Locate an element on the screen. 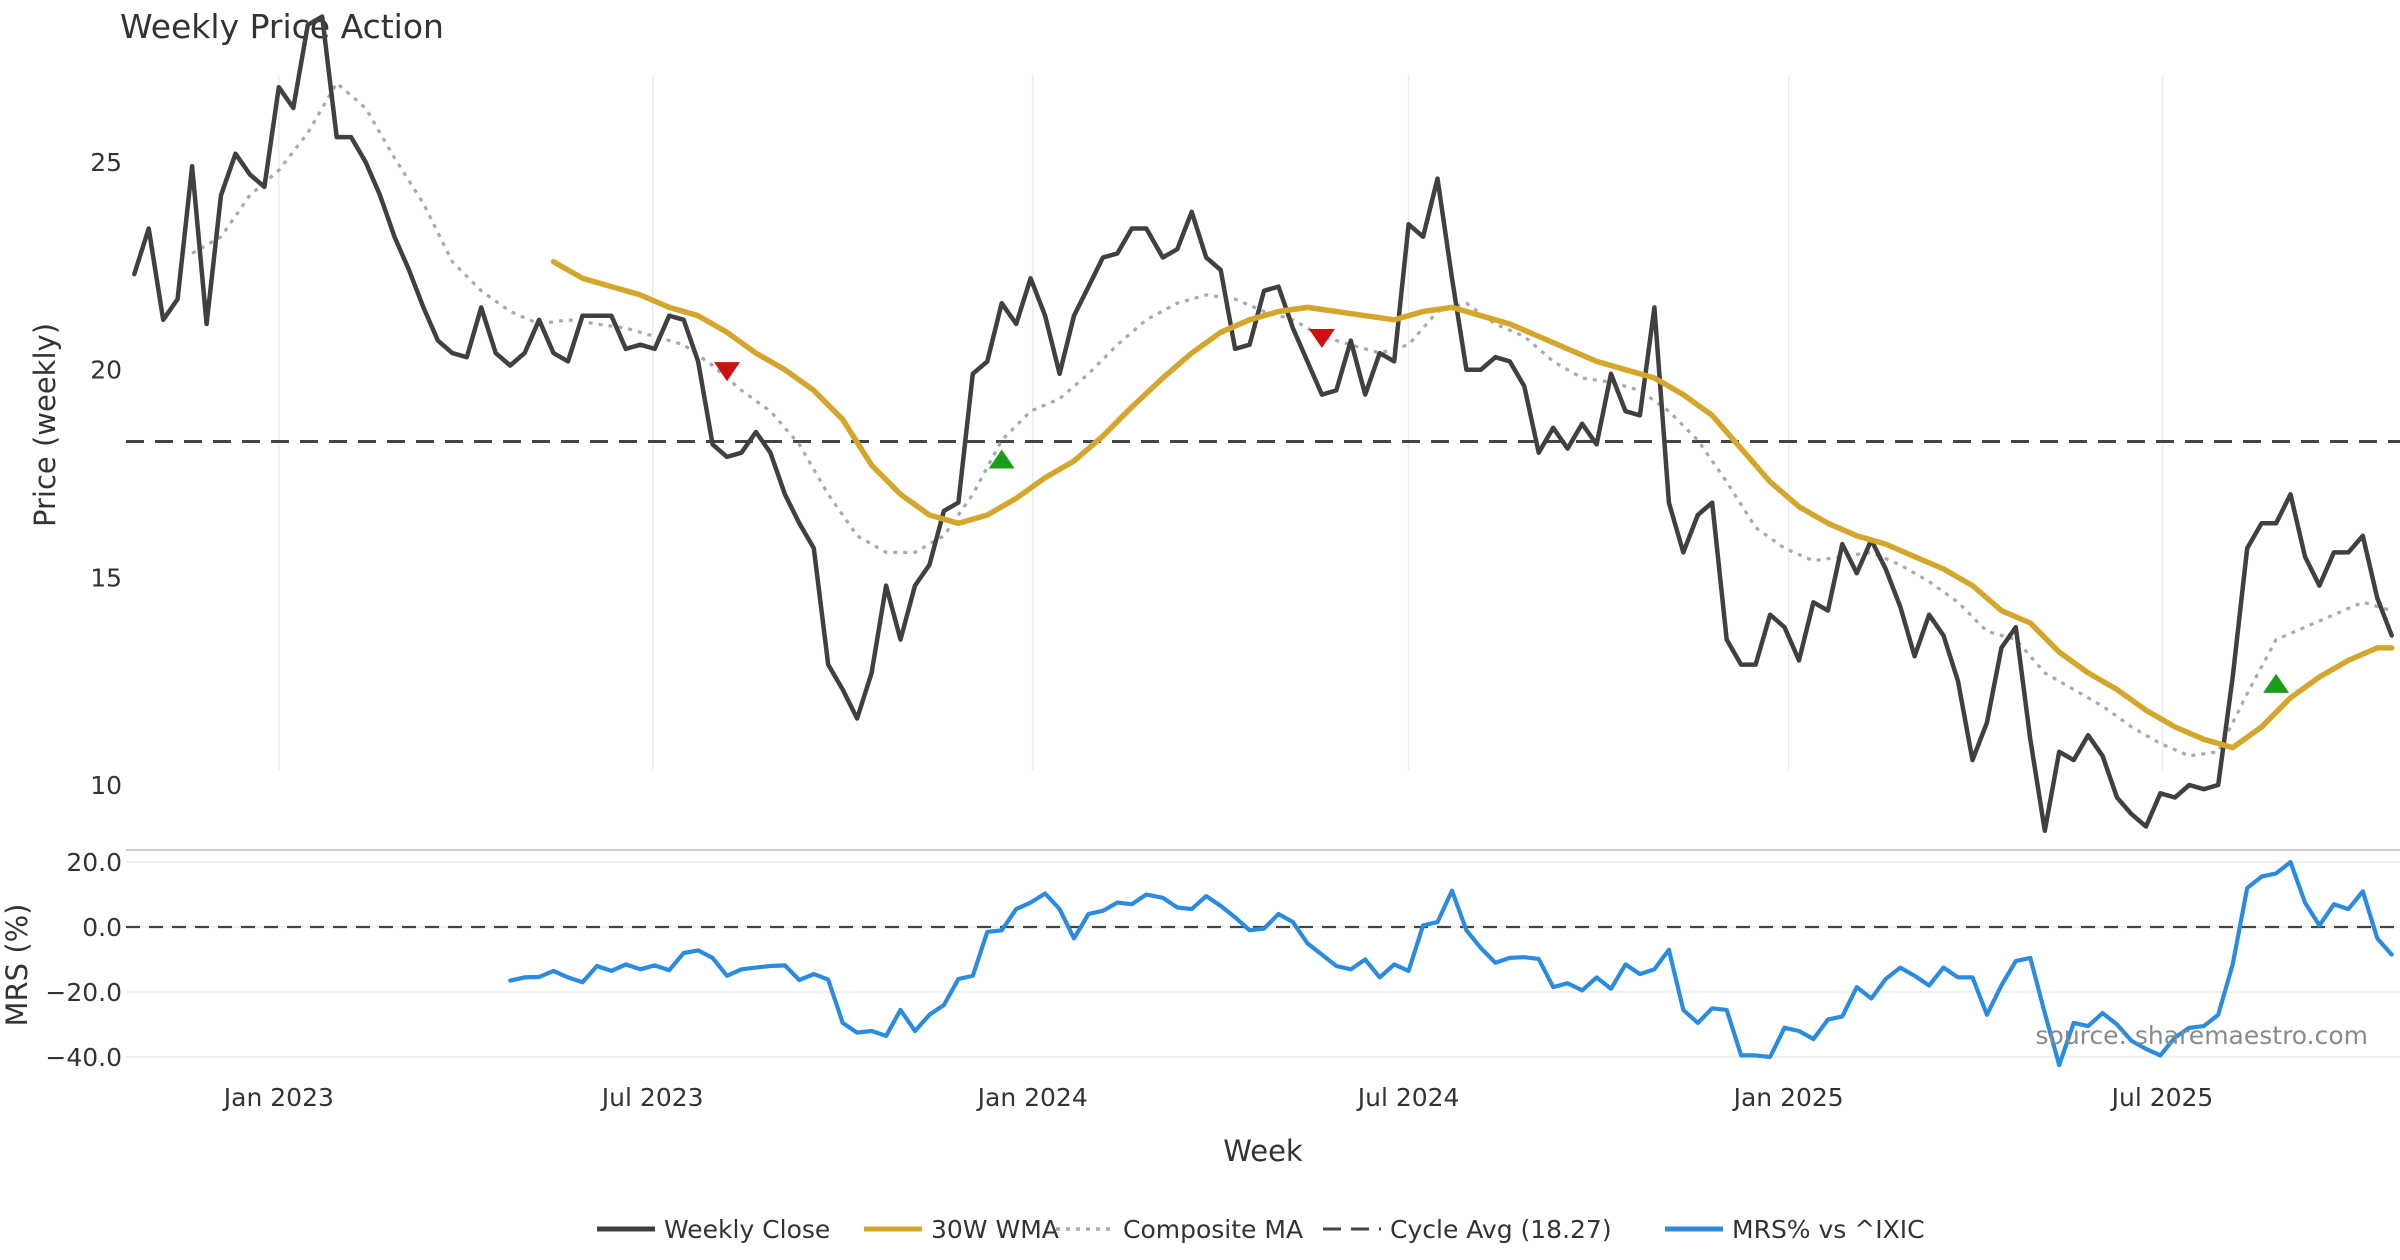 The image size is (2400, 1260). legend-item-composite-ma: Composite MA is located at coordinates (1179, 1229).